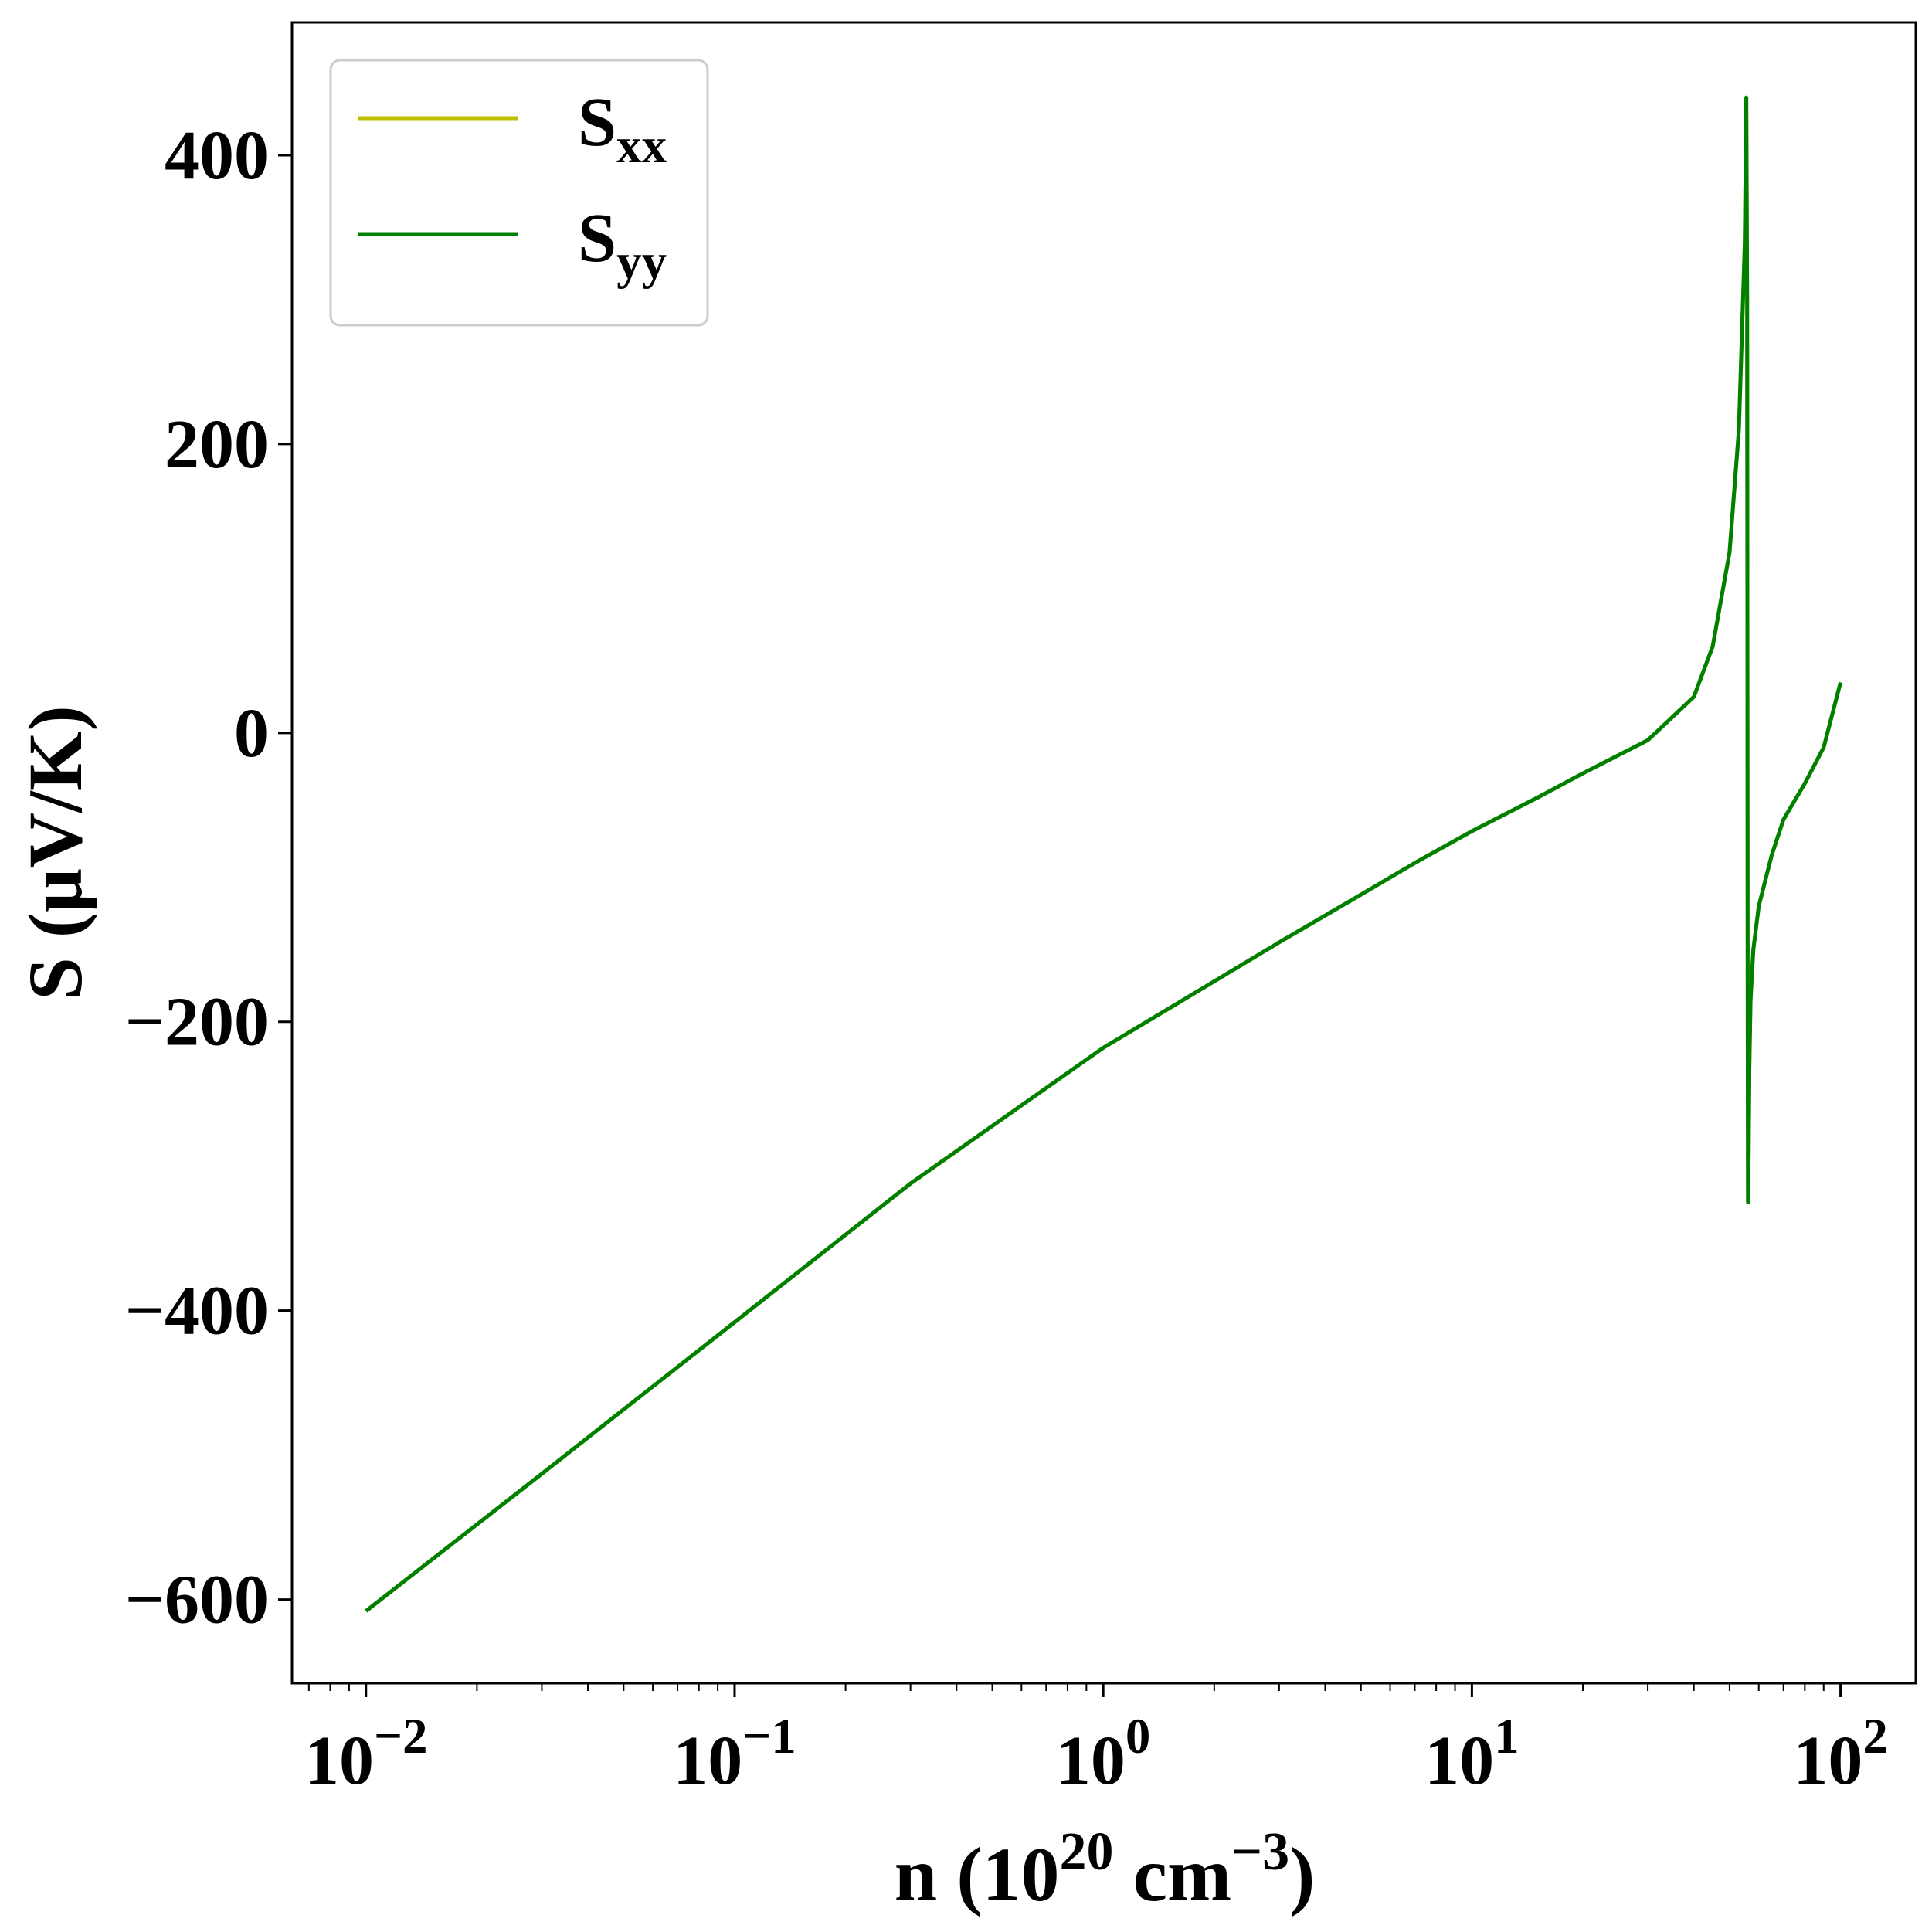  I want to click on y-tick-label: −600, so click(197, 1600).